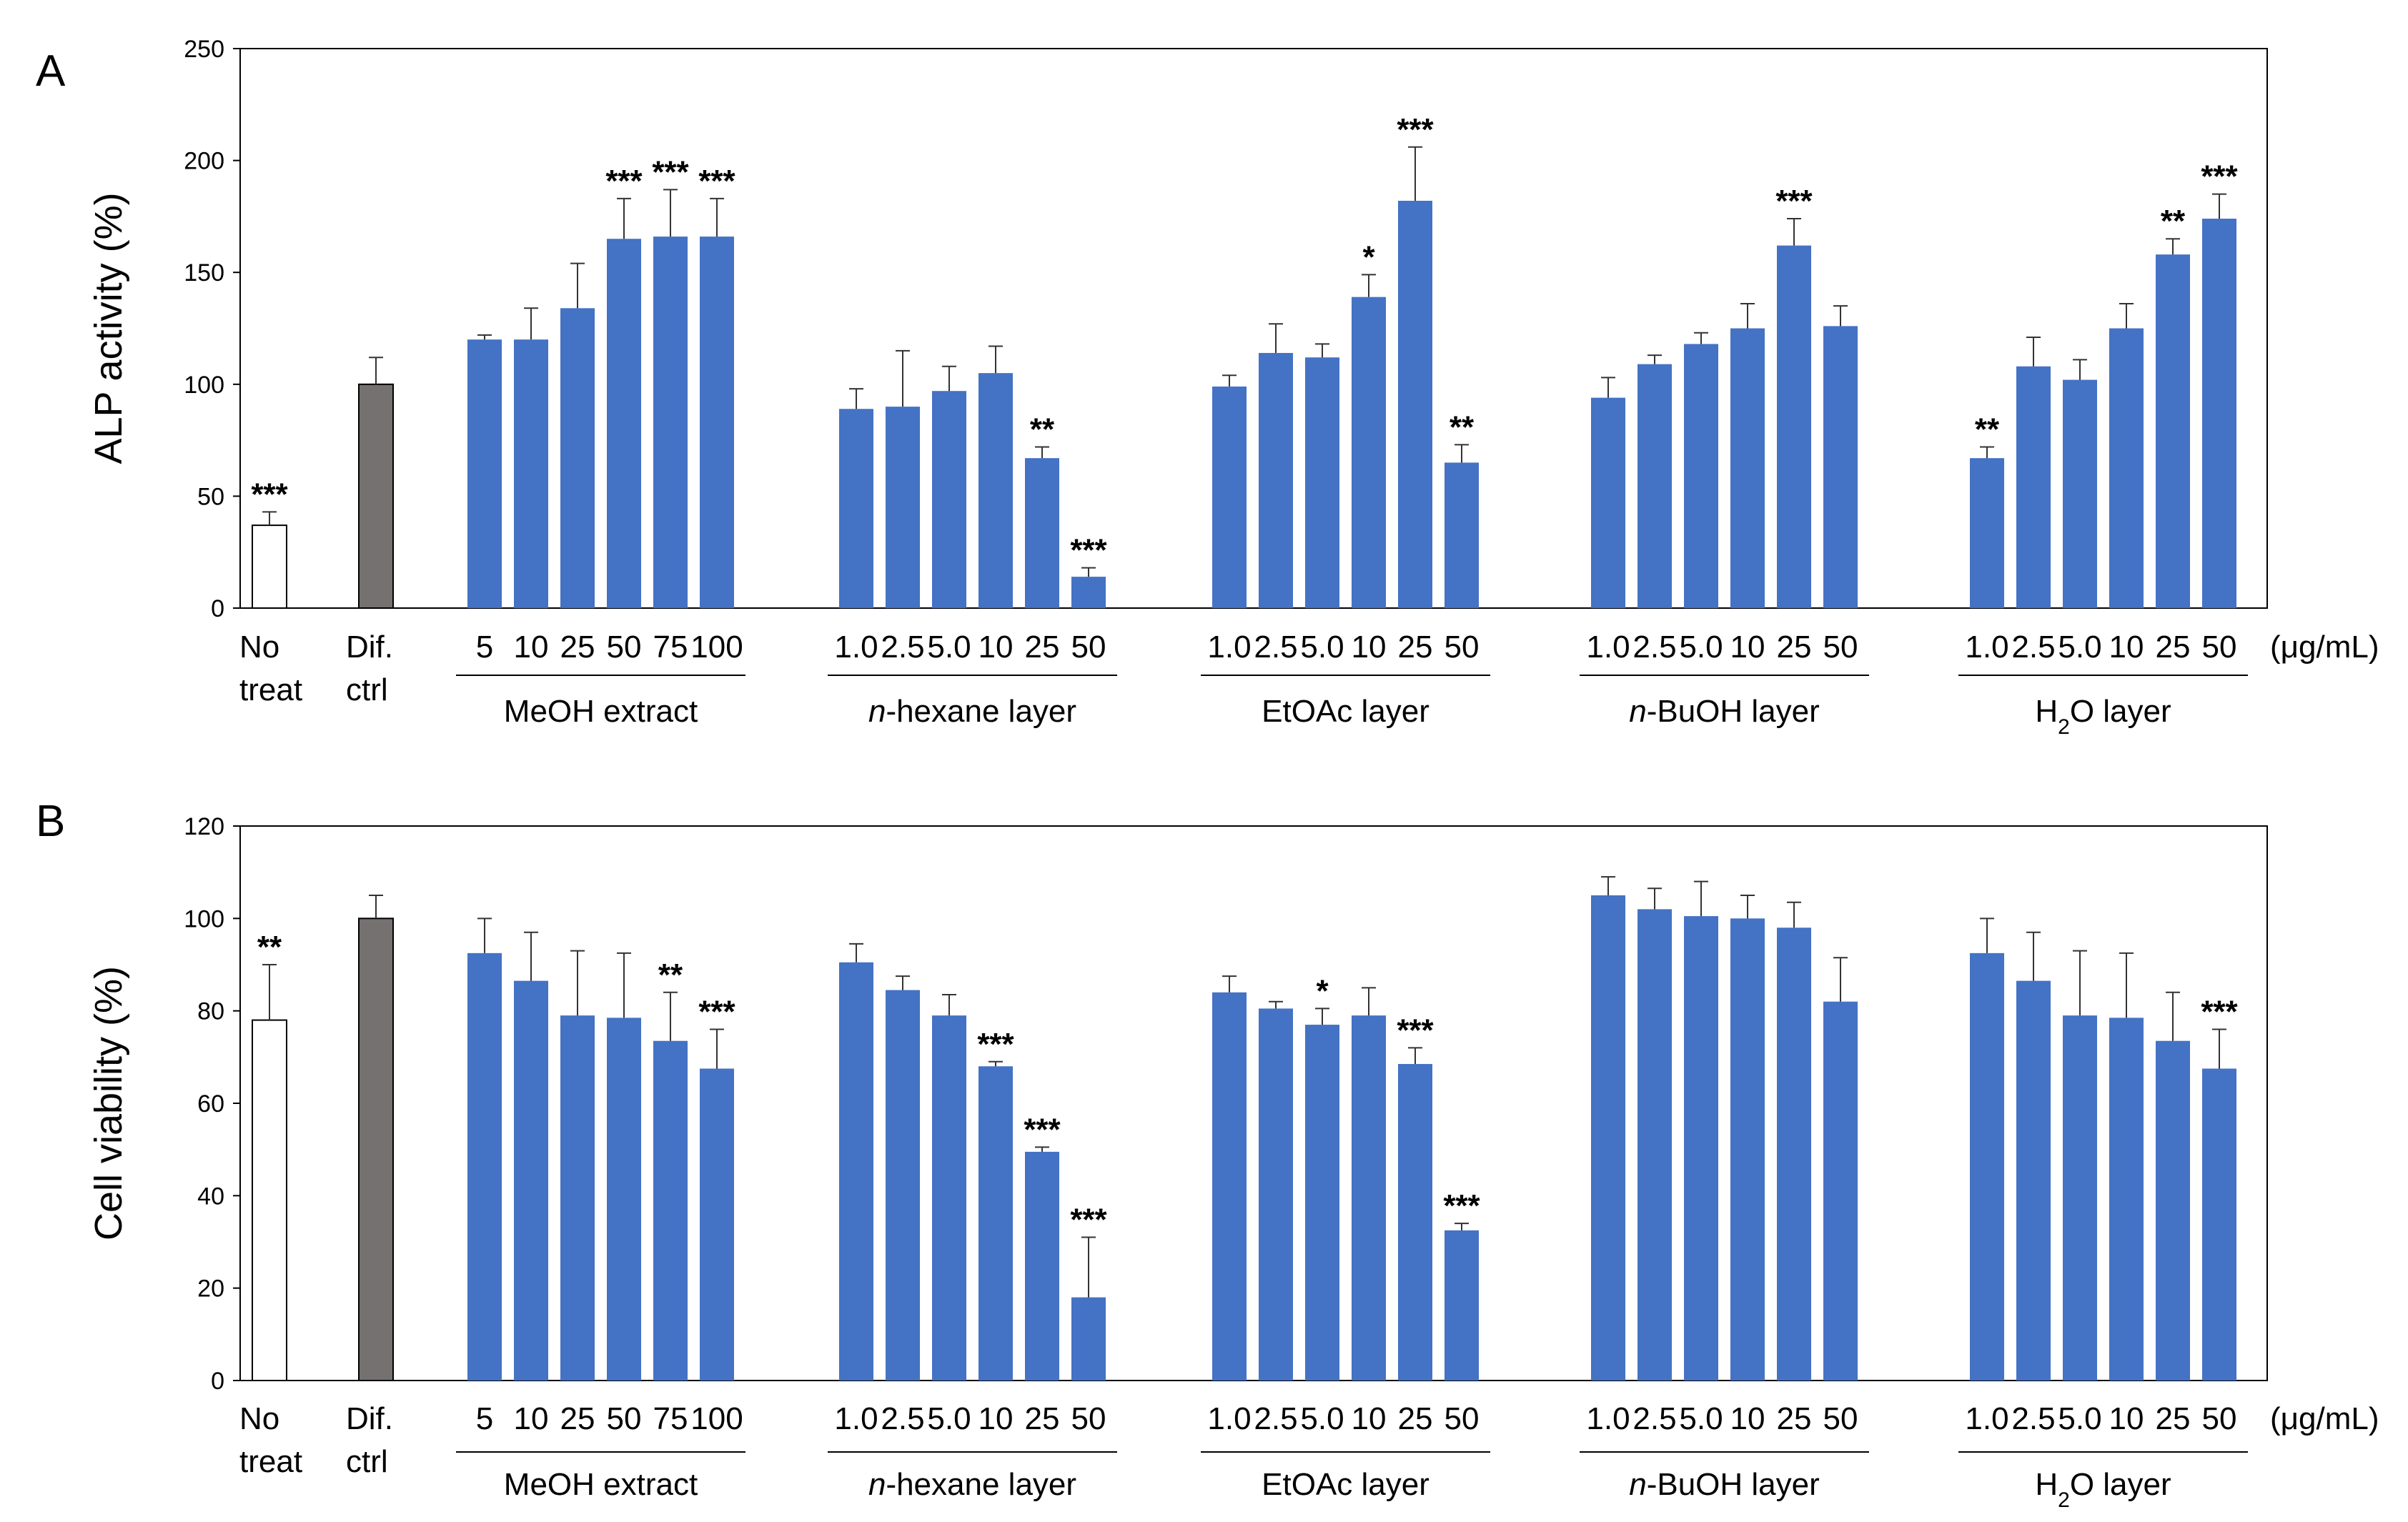 The height and width of the screenshot is (1522, 2408). What do you see at coordinates (484, 1418) in the screenshot?
I see `x-tick-label: 5` at bounding box center [484, 1418].